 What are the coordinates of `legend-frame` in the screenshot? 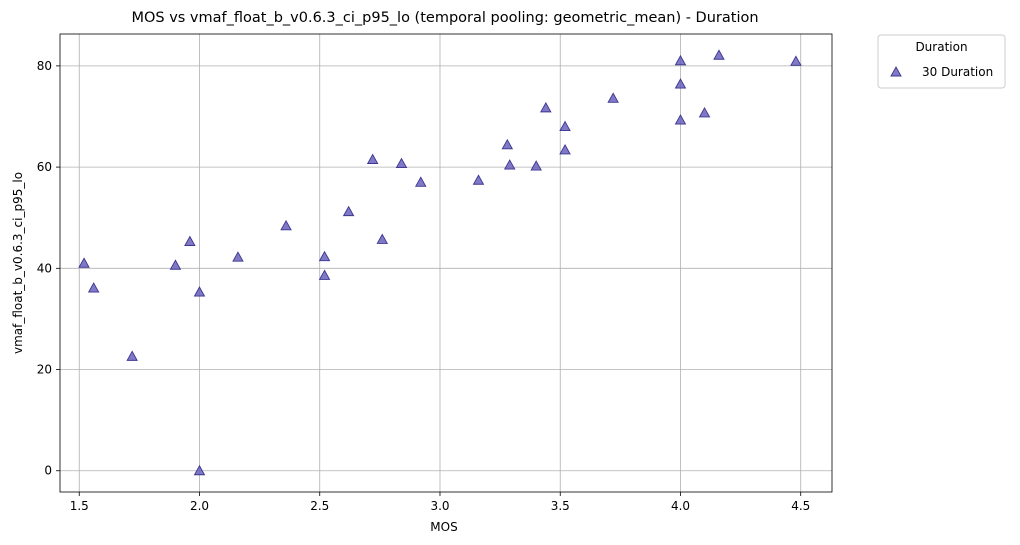 It's located at (941, 61).